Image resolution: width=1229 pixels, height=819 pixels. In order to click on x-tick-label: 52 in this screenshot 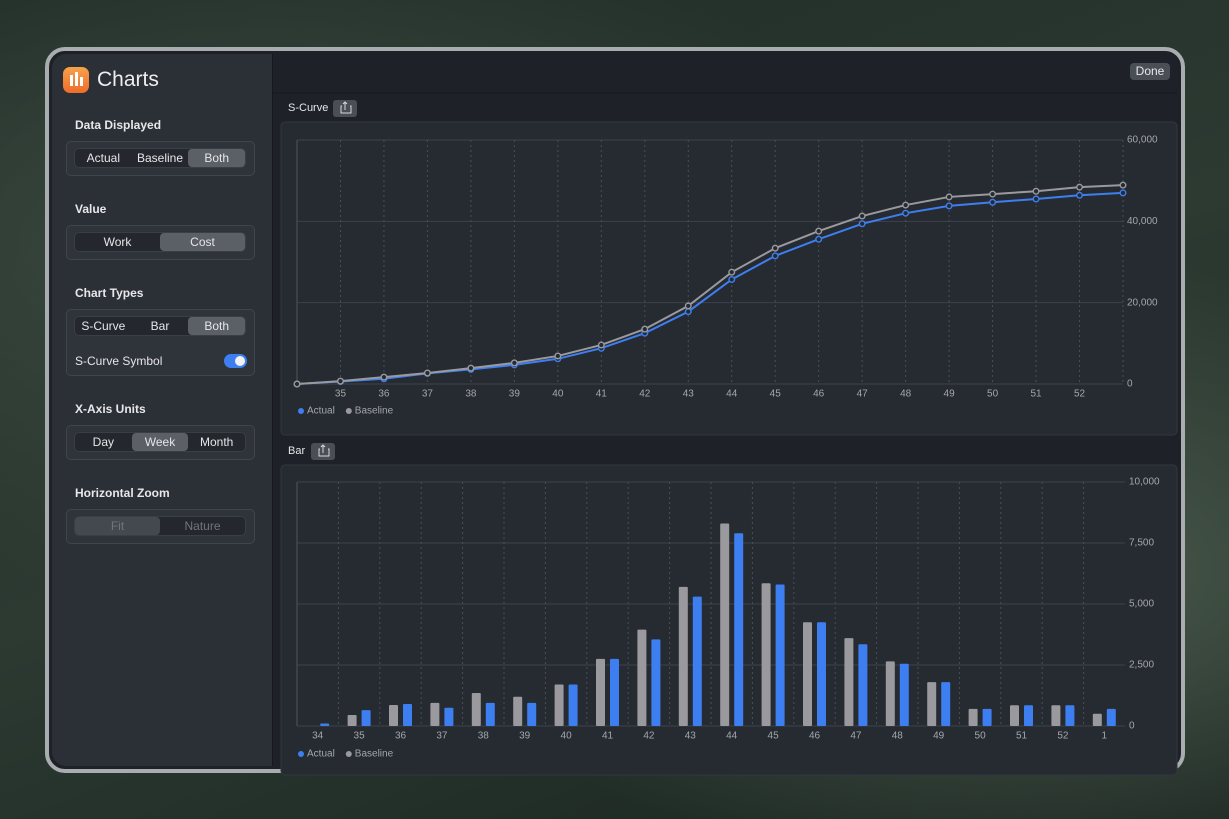, I will do `click(1063, 736)`.